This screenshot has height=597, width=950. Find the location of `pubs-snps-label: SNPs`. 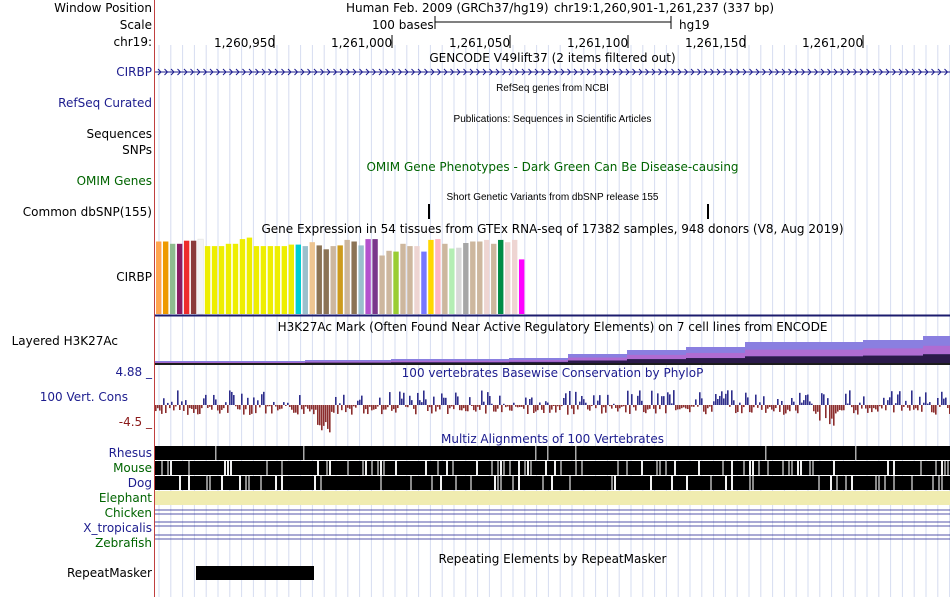

pubs-snps-label: SNPs is located at coordinates (137, 150).